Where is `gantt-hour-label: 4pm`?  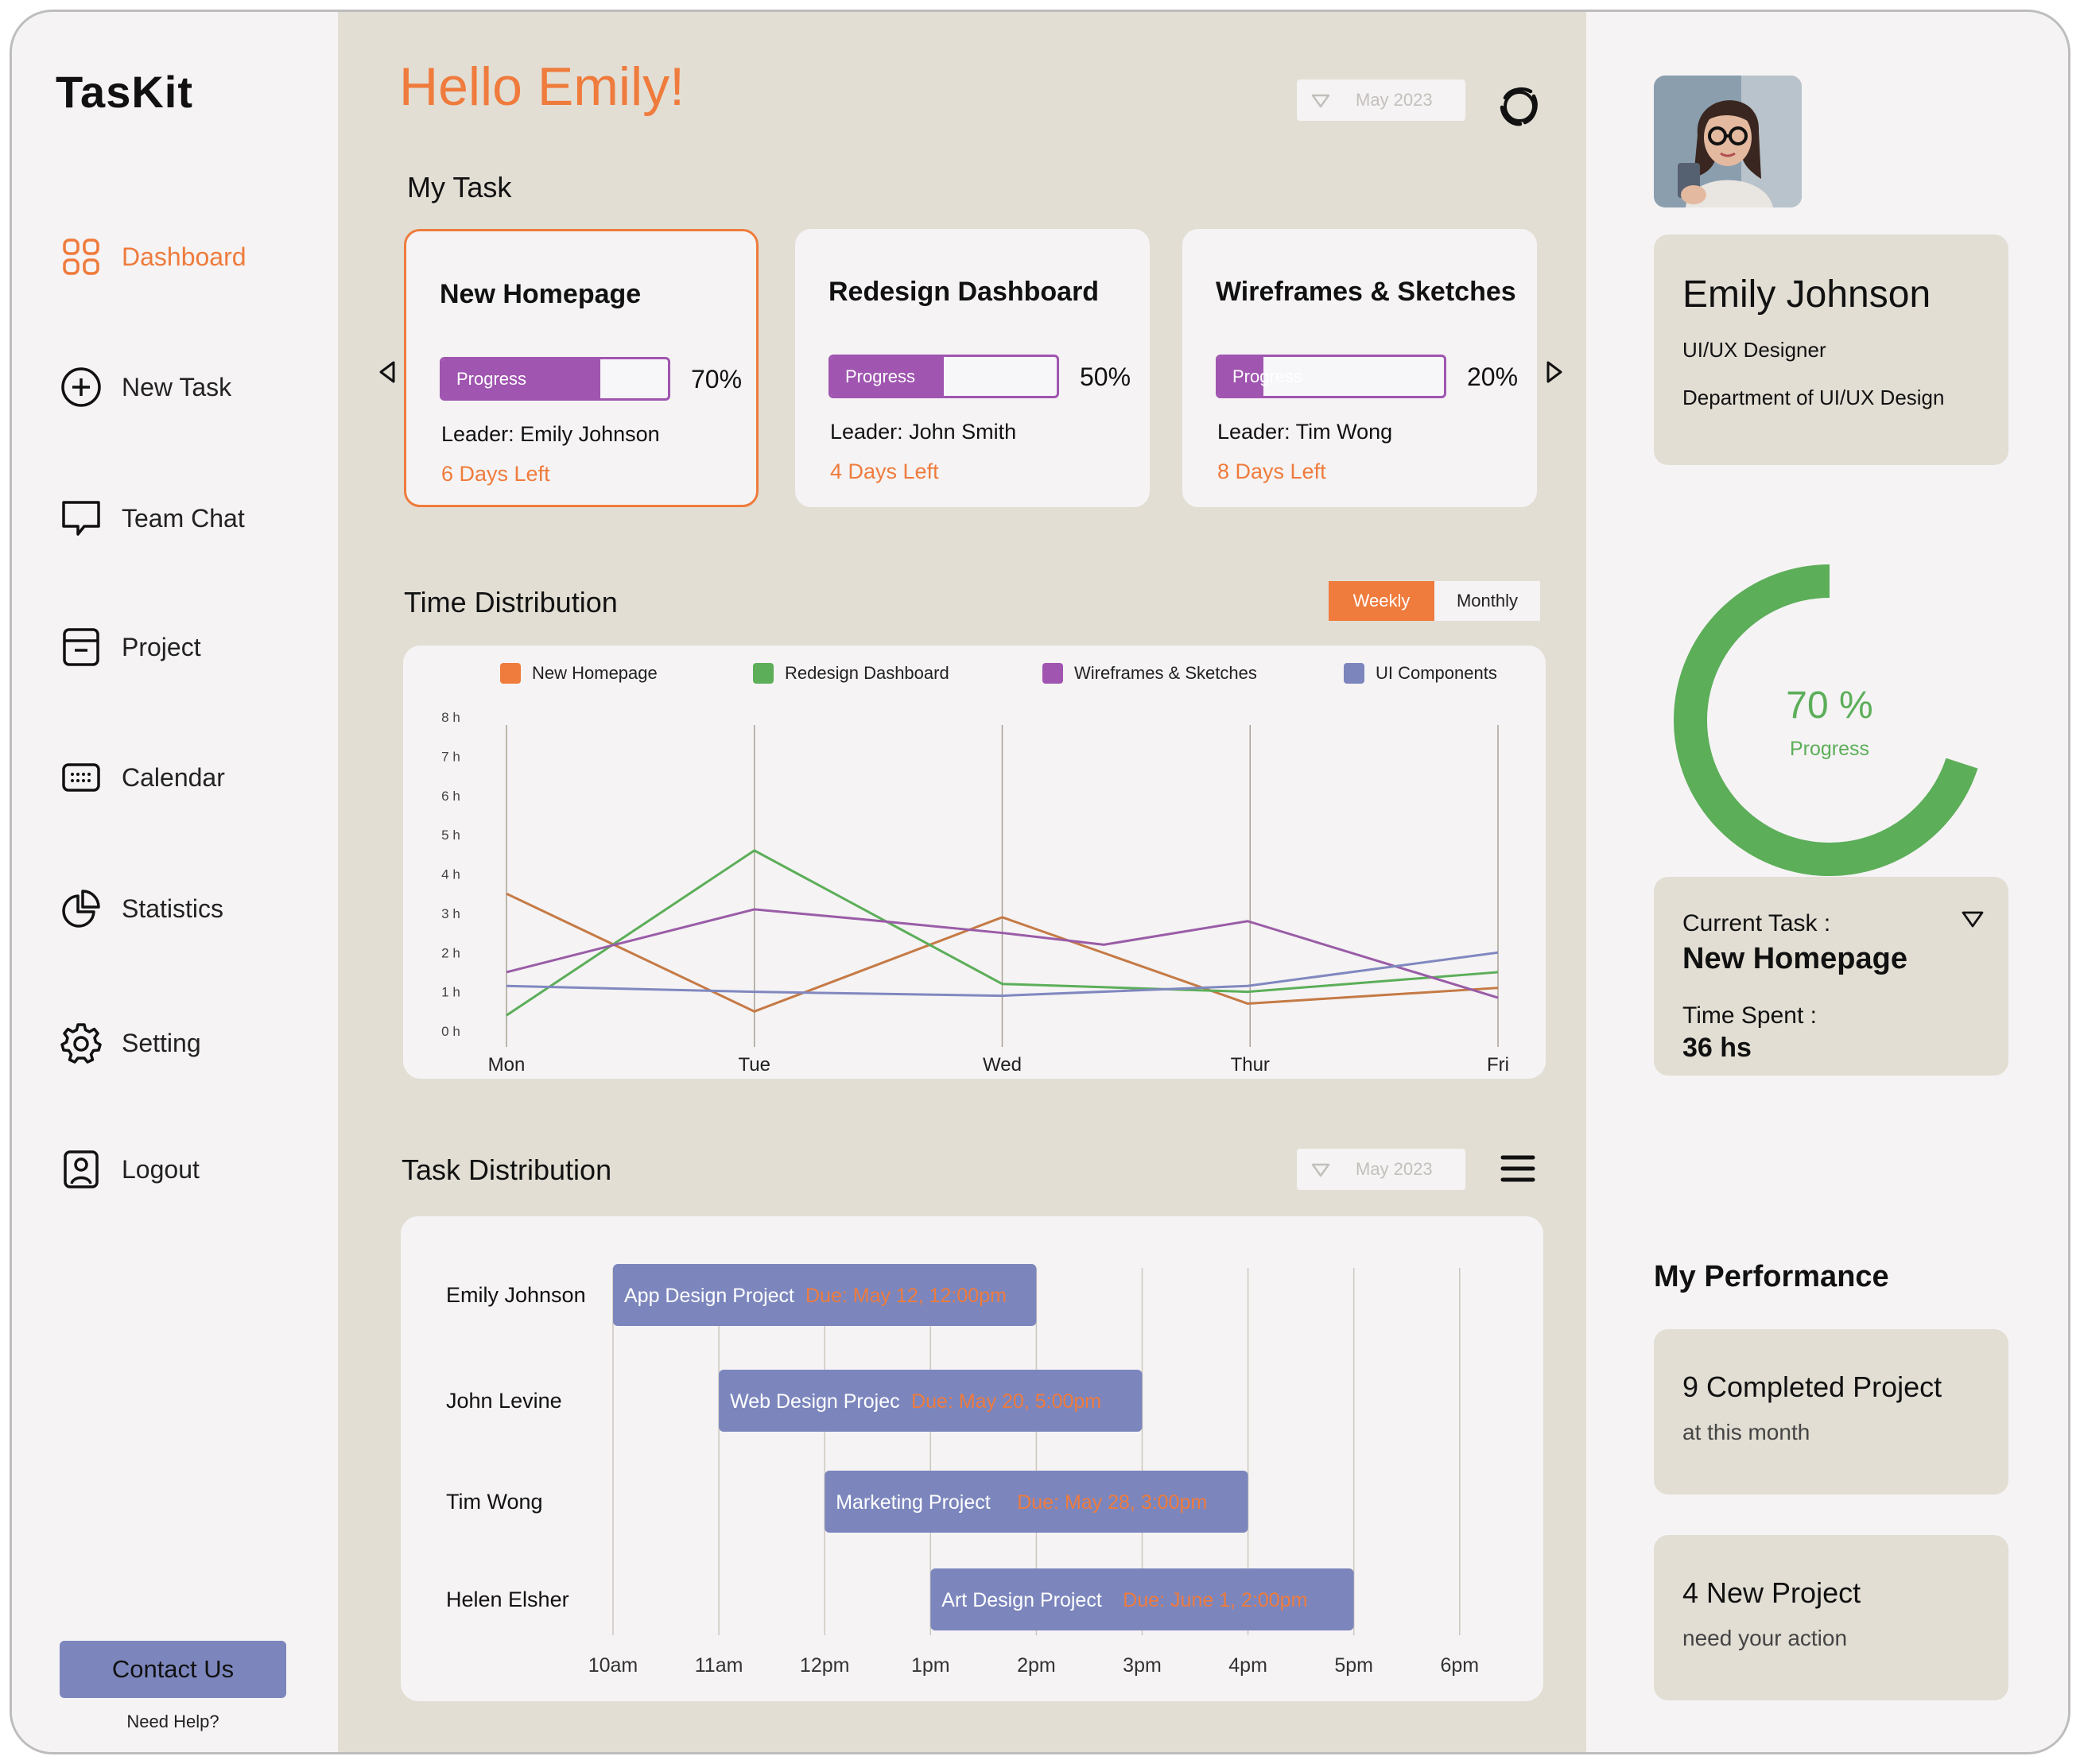
gantt-hour-label: 4pm is located at coordinates (1247, 1666).